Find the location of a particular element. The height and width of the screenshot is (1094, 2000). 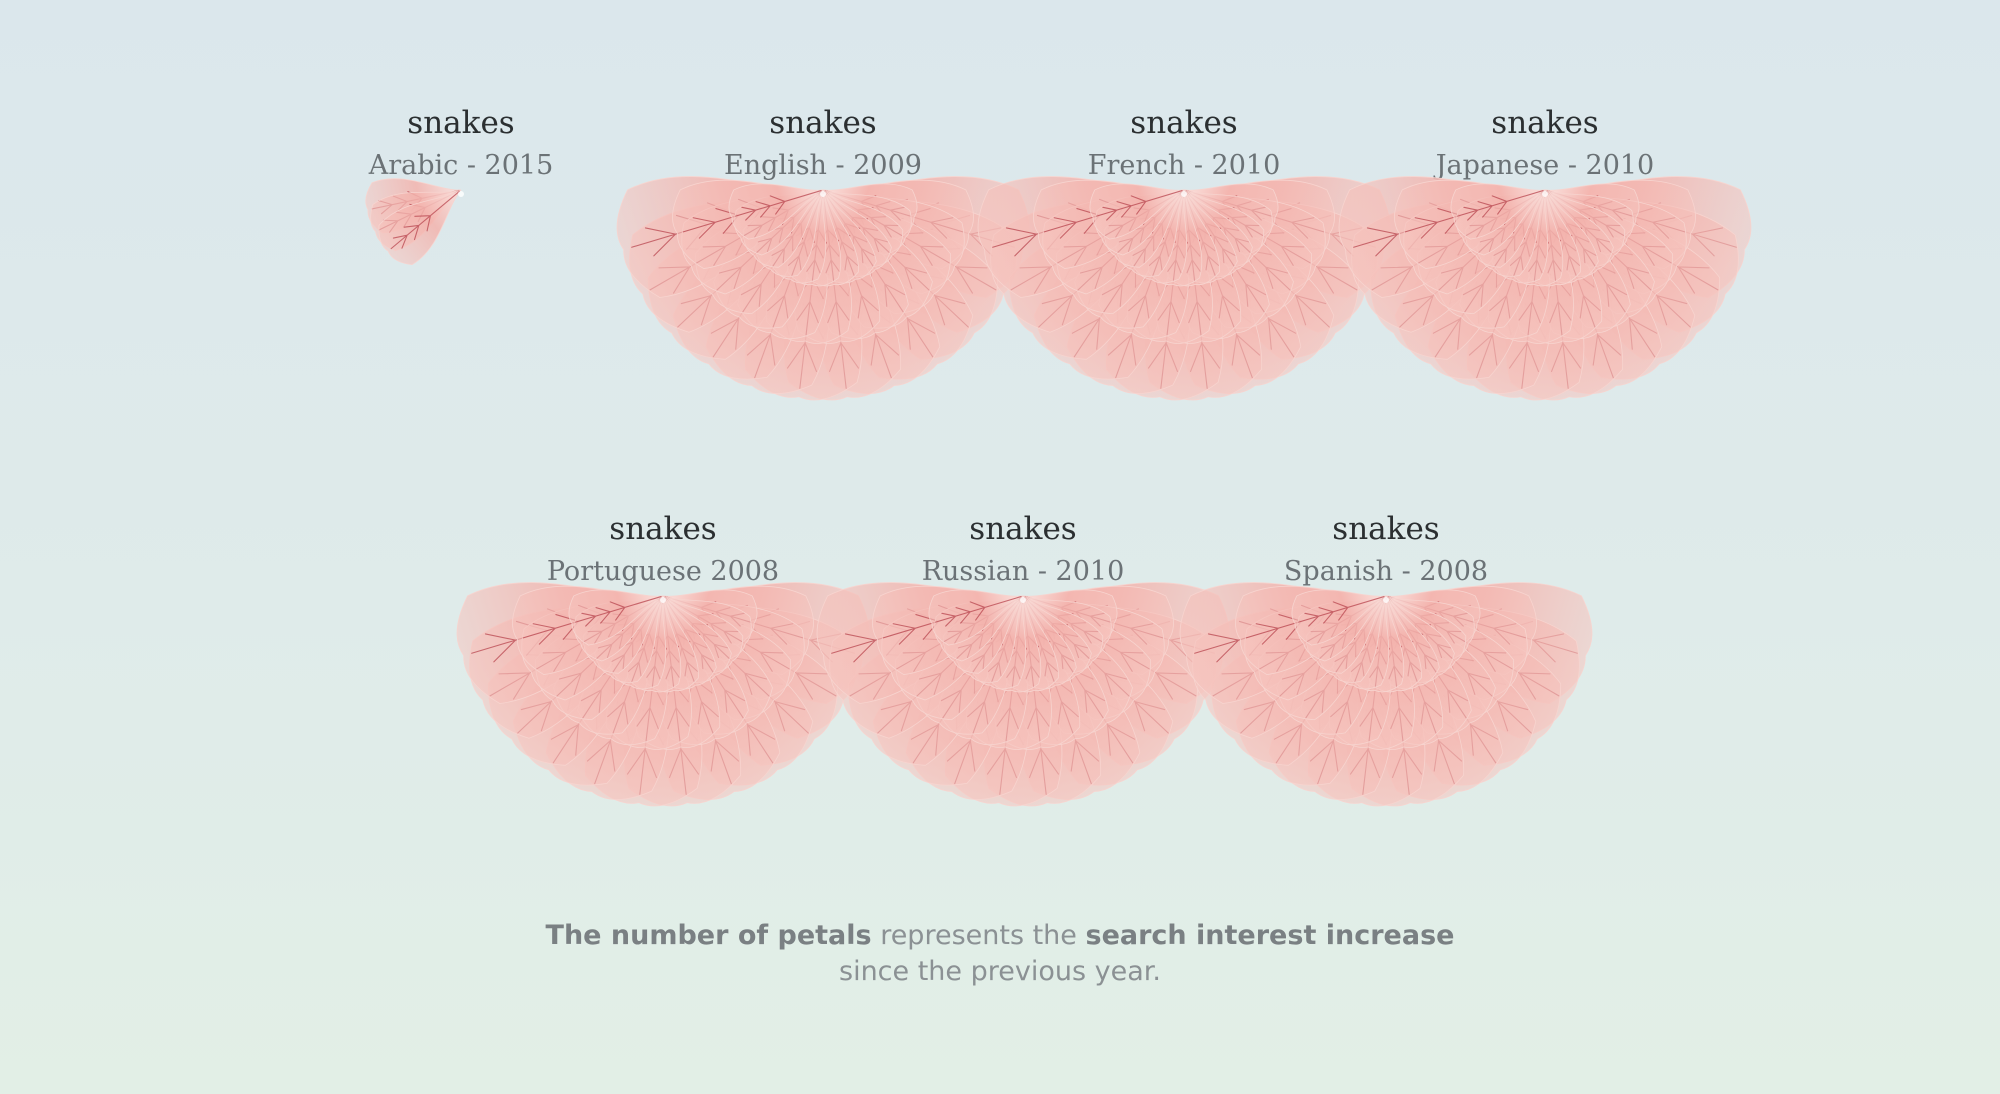

flower-subtitle: Russian - 2010 is located at coordinates (1023, 571).